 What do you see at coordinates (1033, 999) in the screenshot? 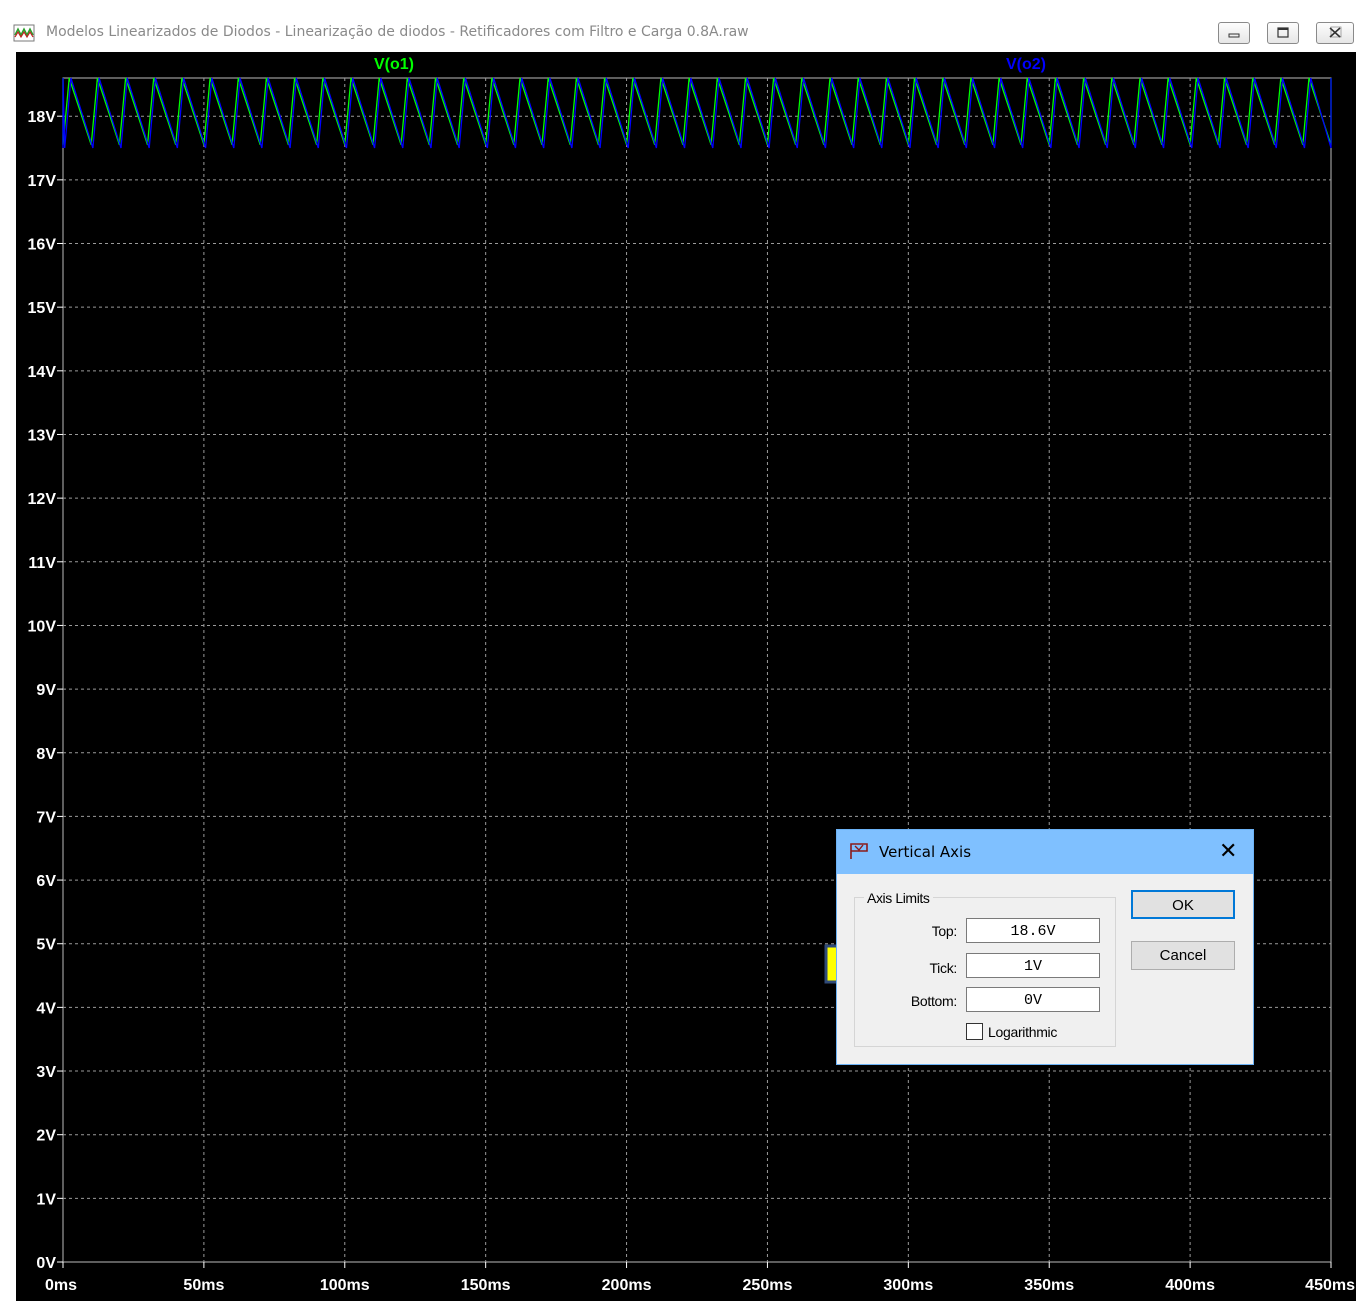
I see `bottom-input: 0V` at bounding box center [1033, 999].